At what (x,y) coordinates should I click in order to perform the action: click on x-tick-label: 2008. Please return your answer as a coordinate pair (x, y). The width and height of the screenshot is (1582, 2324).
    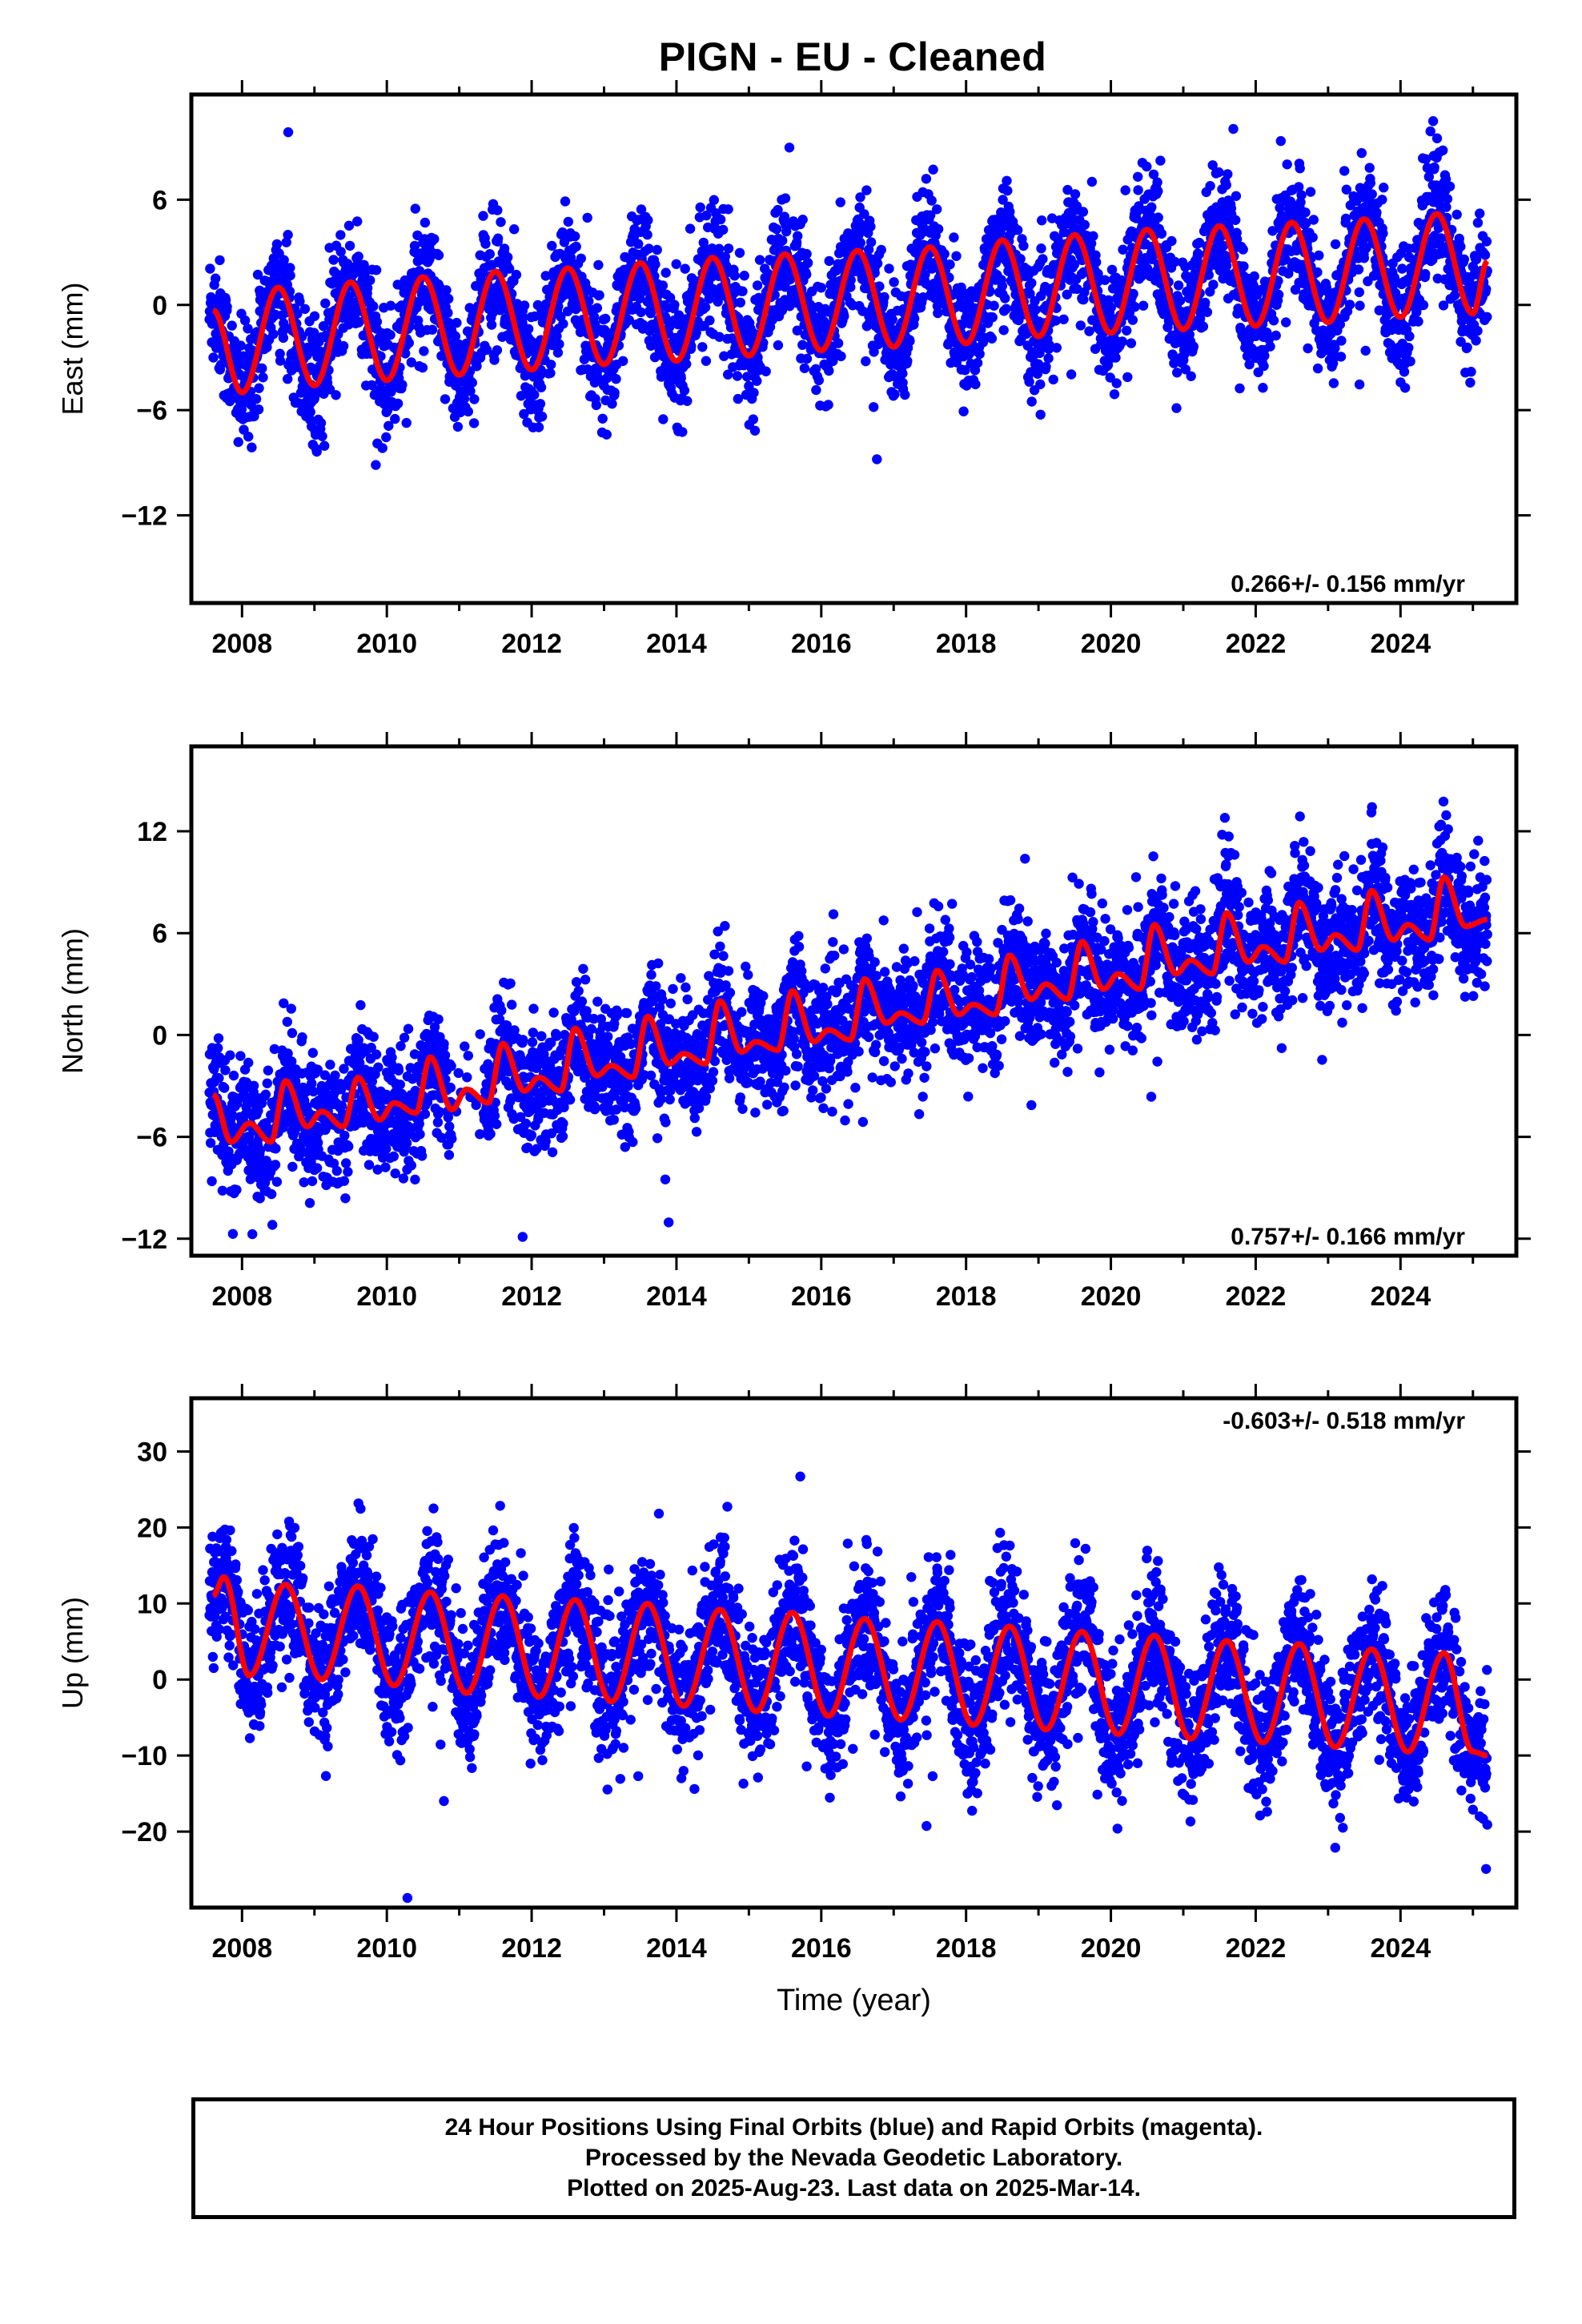
    Looking at the image, I should click on (242, 644).